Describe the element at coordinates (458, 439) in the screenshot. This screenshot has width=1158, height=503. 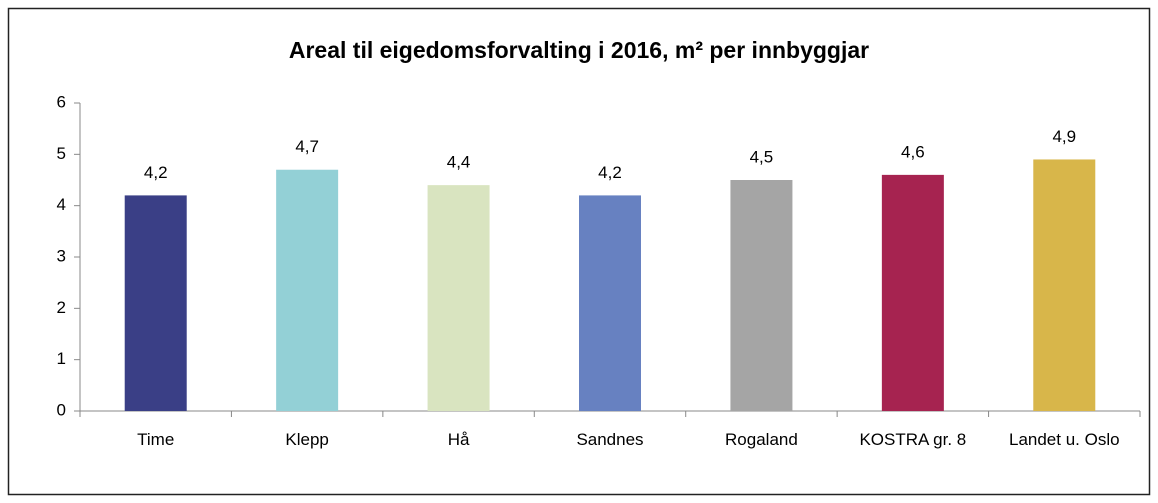
I see `x-tick-label: Hå` at that location.